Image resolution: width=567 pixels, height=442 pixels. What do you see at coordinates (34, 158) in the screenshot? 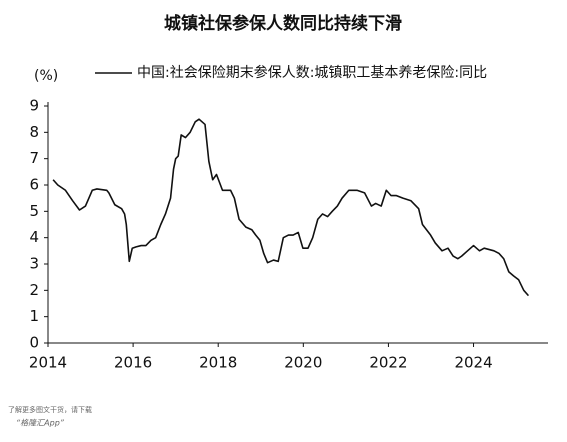
I see `y-tick-label: 7` at bounding box center [34, 158].